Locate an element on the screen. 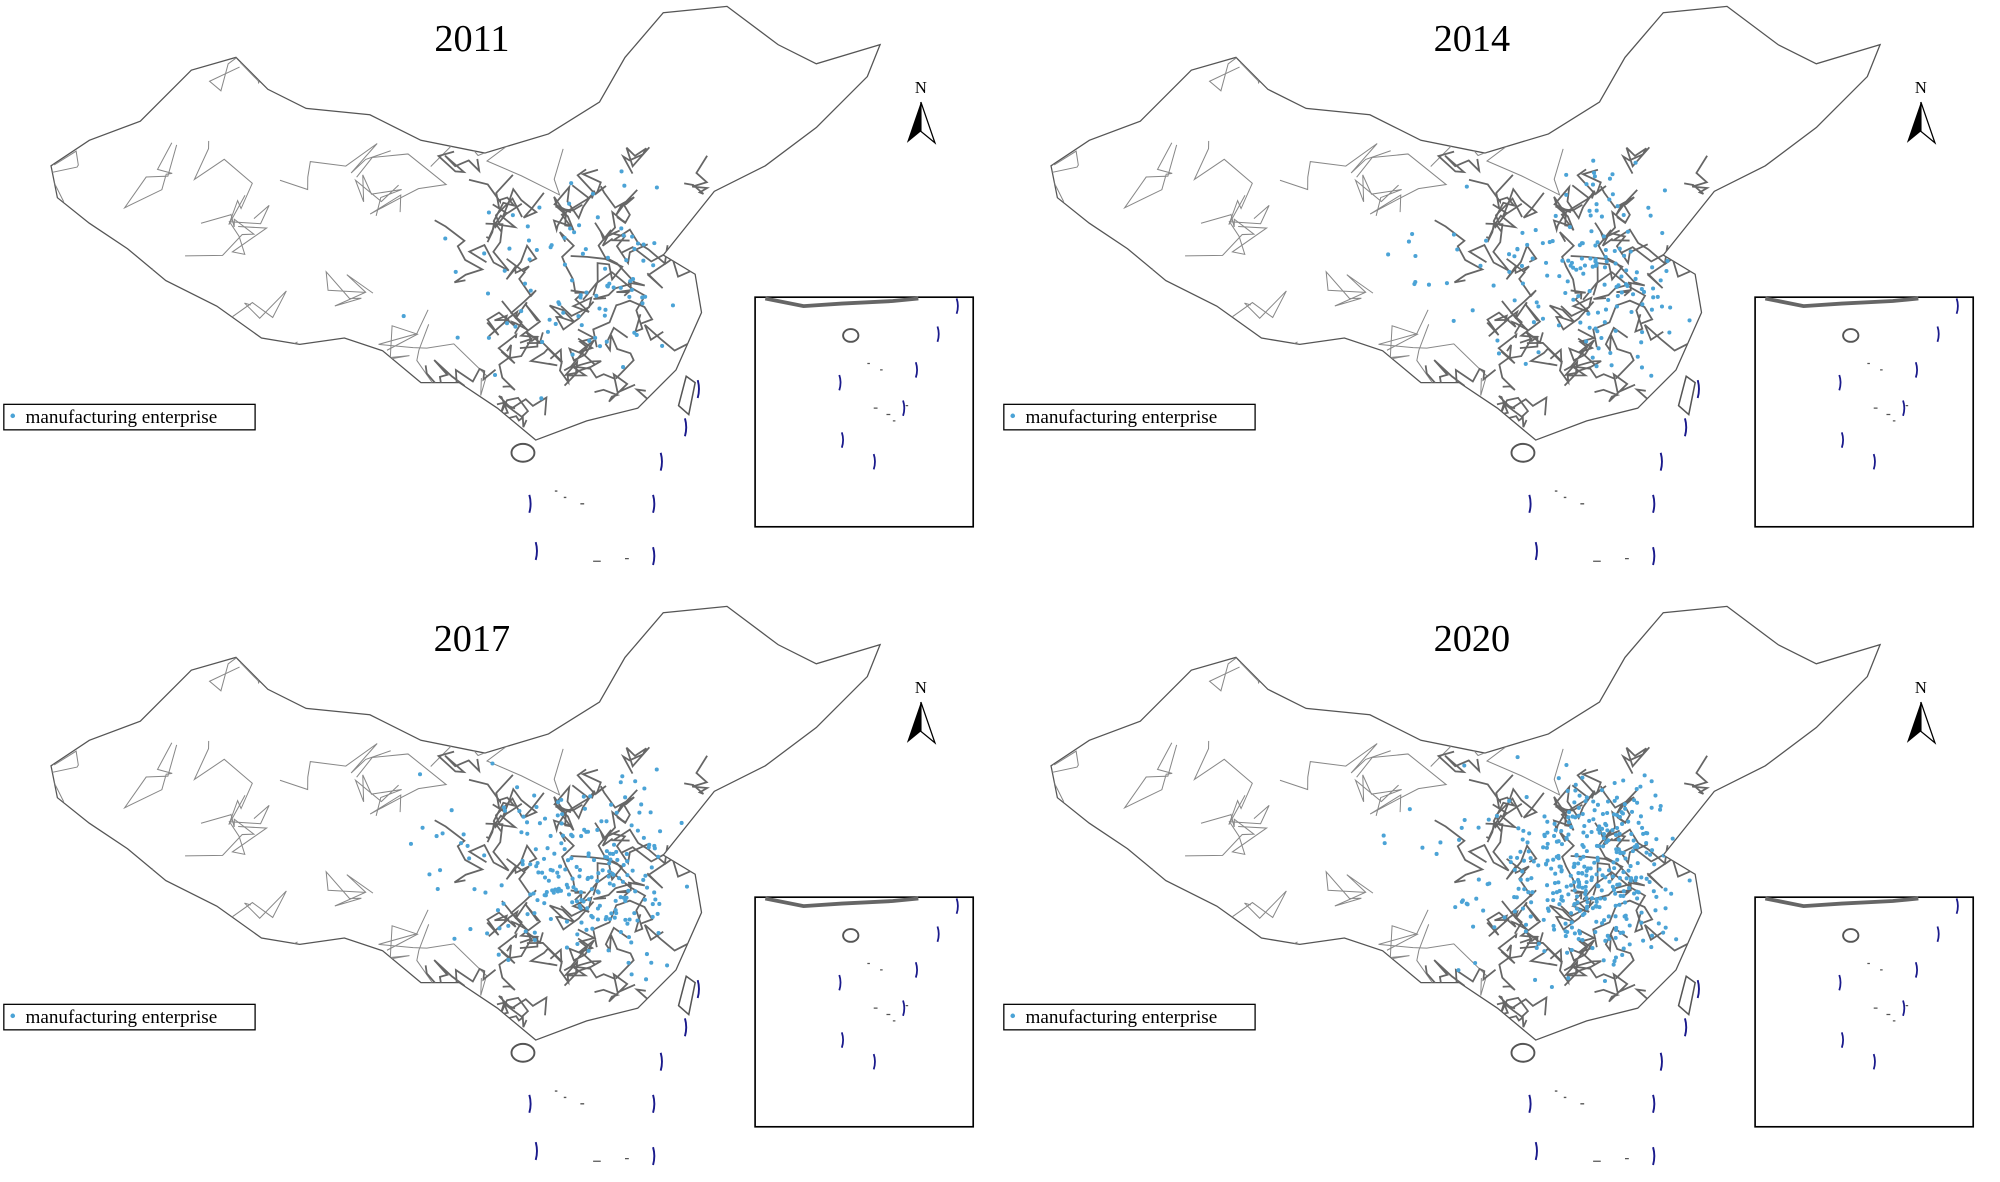 The image size is (2000, 1182). north-arrow-right is located at coordinates (1928, 723).